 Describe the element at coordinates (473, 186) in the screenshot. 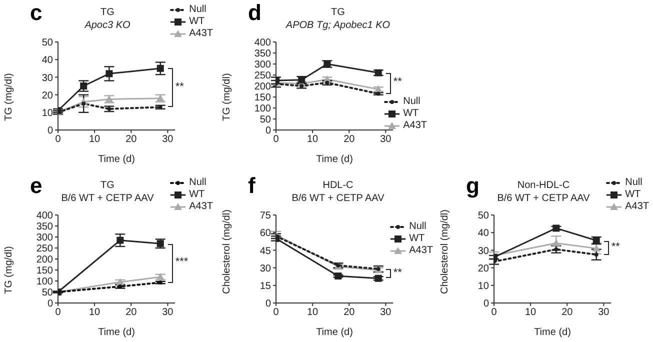

I see `text: g` at that location.